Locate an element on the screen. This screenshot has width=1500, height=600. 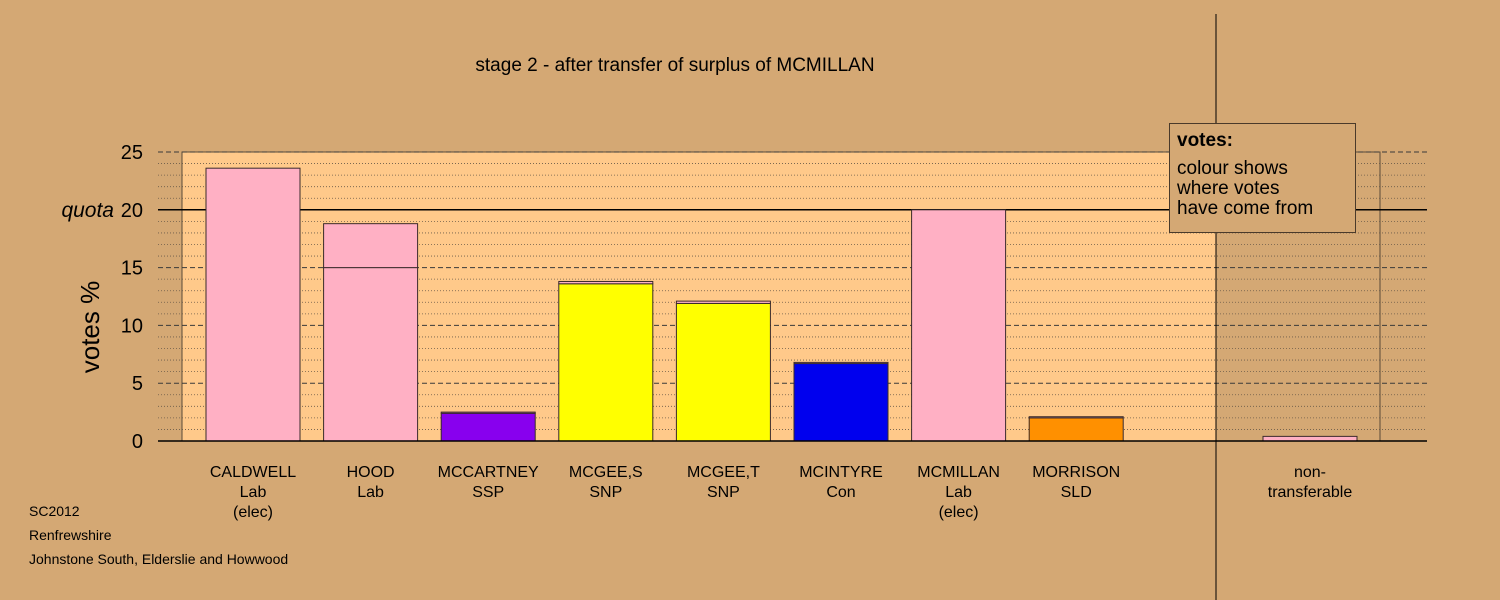
y-tick-label: 25 is located at coordinates (132, 153).